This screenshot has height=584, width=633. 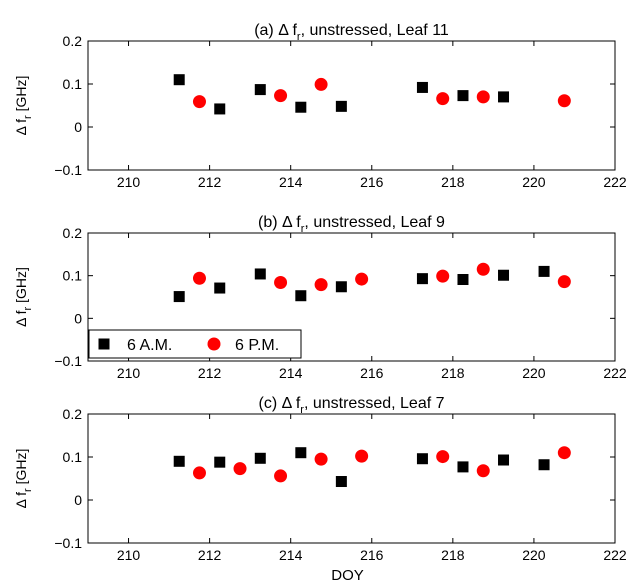 What do you see at coordinates (195, 344) in the screenshot?
I see `legend: 6 A.M. 6 P.M.` at bounding box center [195, 344].